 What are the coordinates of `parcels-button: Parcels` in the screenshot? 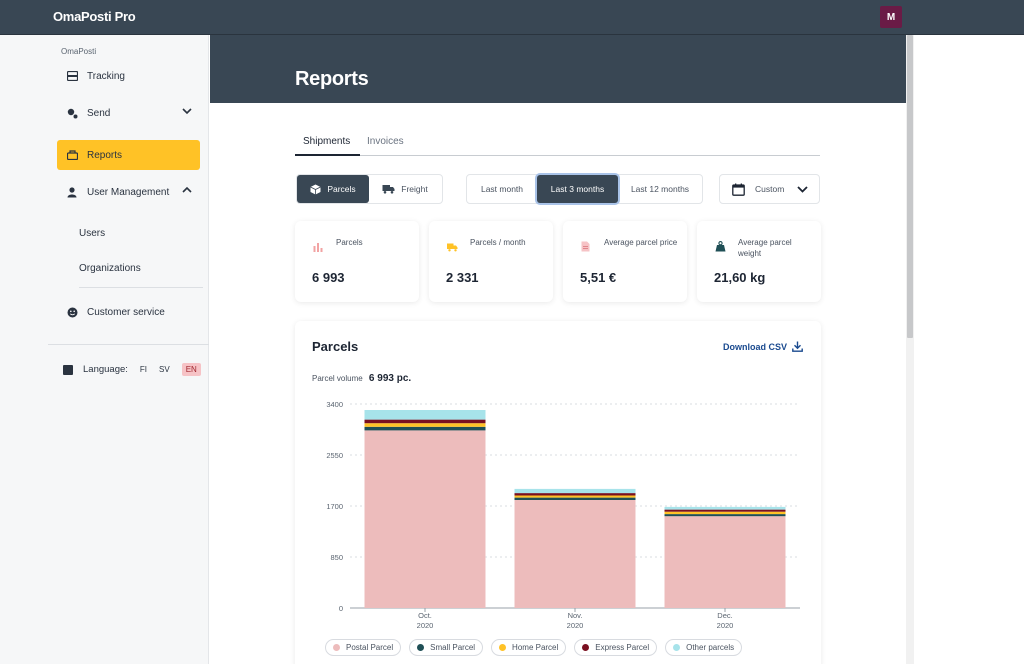 It's located at (333, 189).